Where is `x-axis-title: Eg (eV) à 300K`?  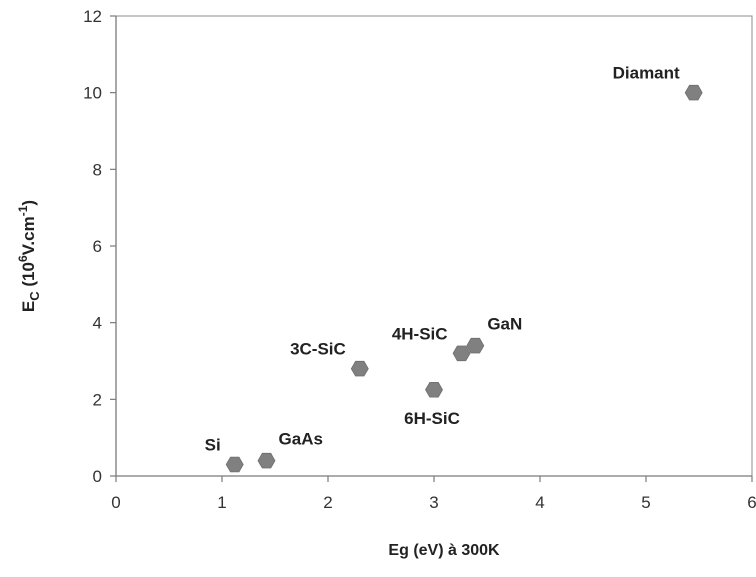 x-axis-title: Eg (eV) à 300K is located at coordinates (444, 550).